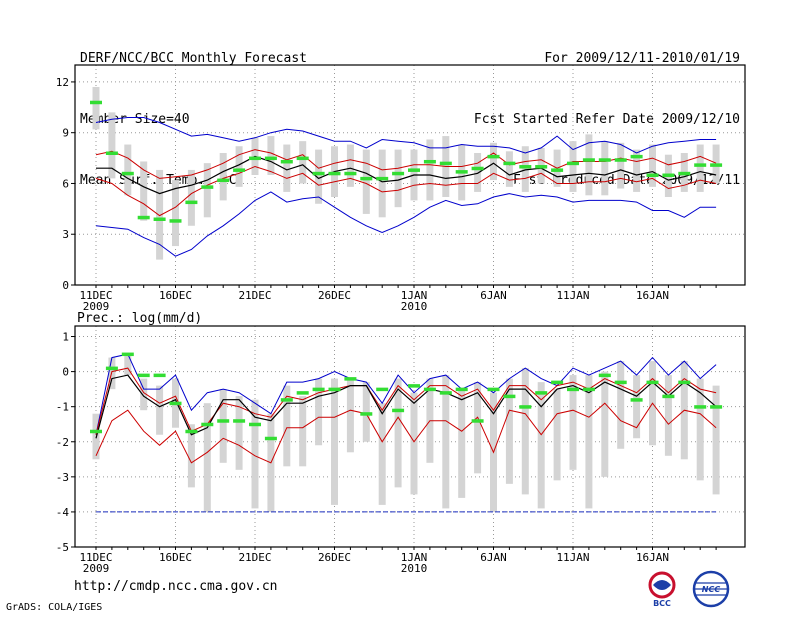 The height and width of the screenshot is (618, 800). I want to click on y-tick-label: 12, so click(62, 82).